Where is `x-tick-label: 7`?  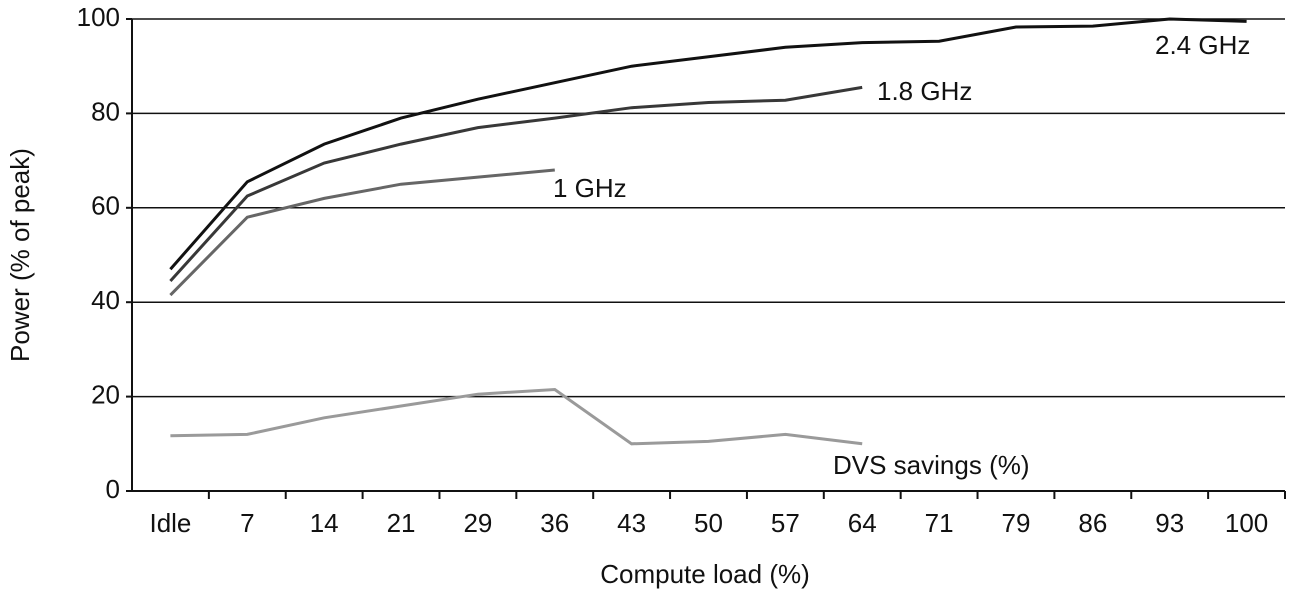
x-tick-label: 7 is located at coordinates (247, 523).